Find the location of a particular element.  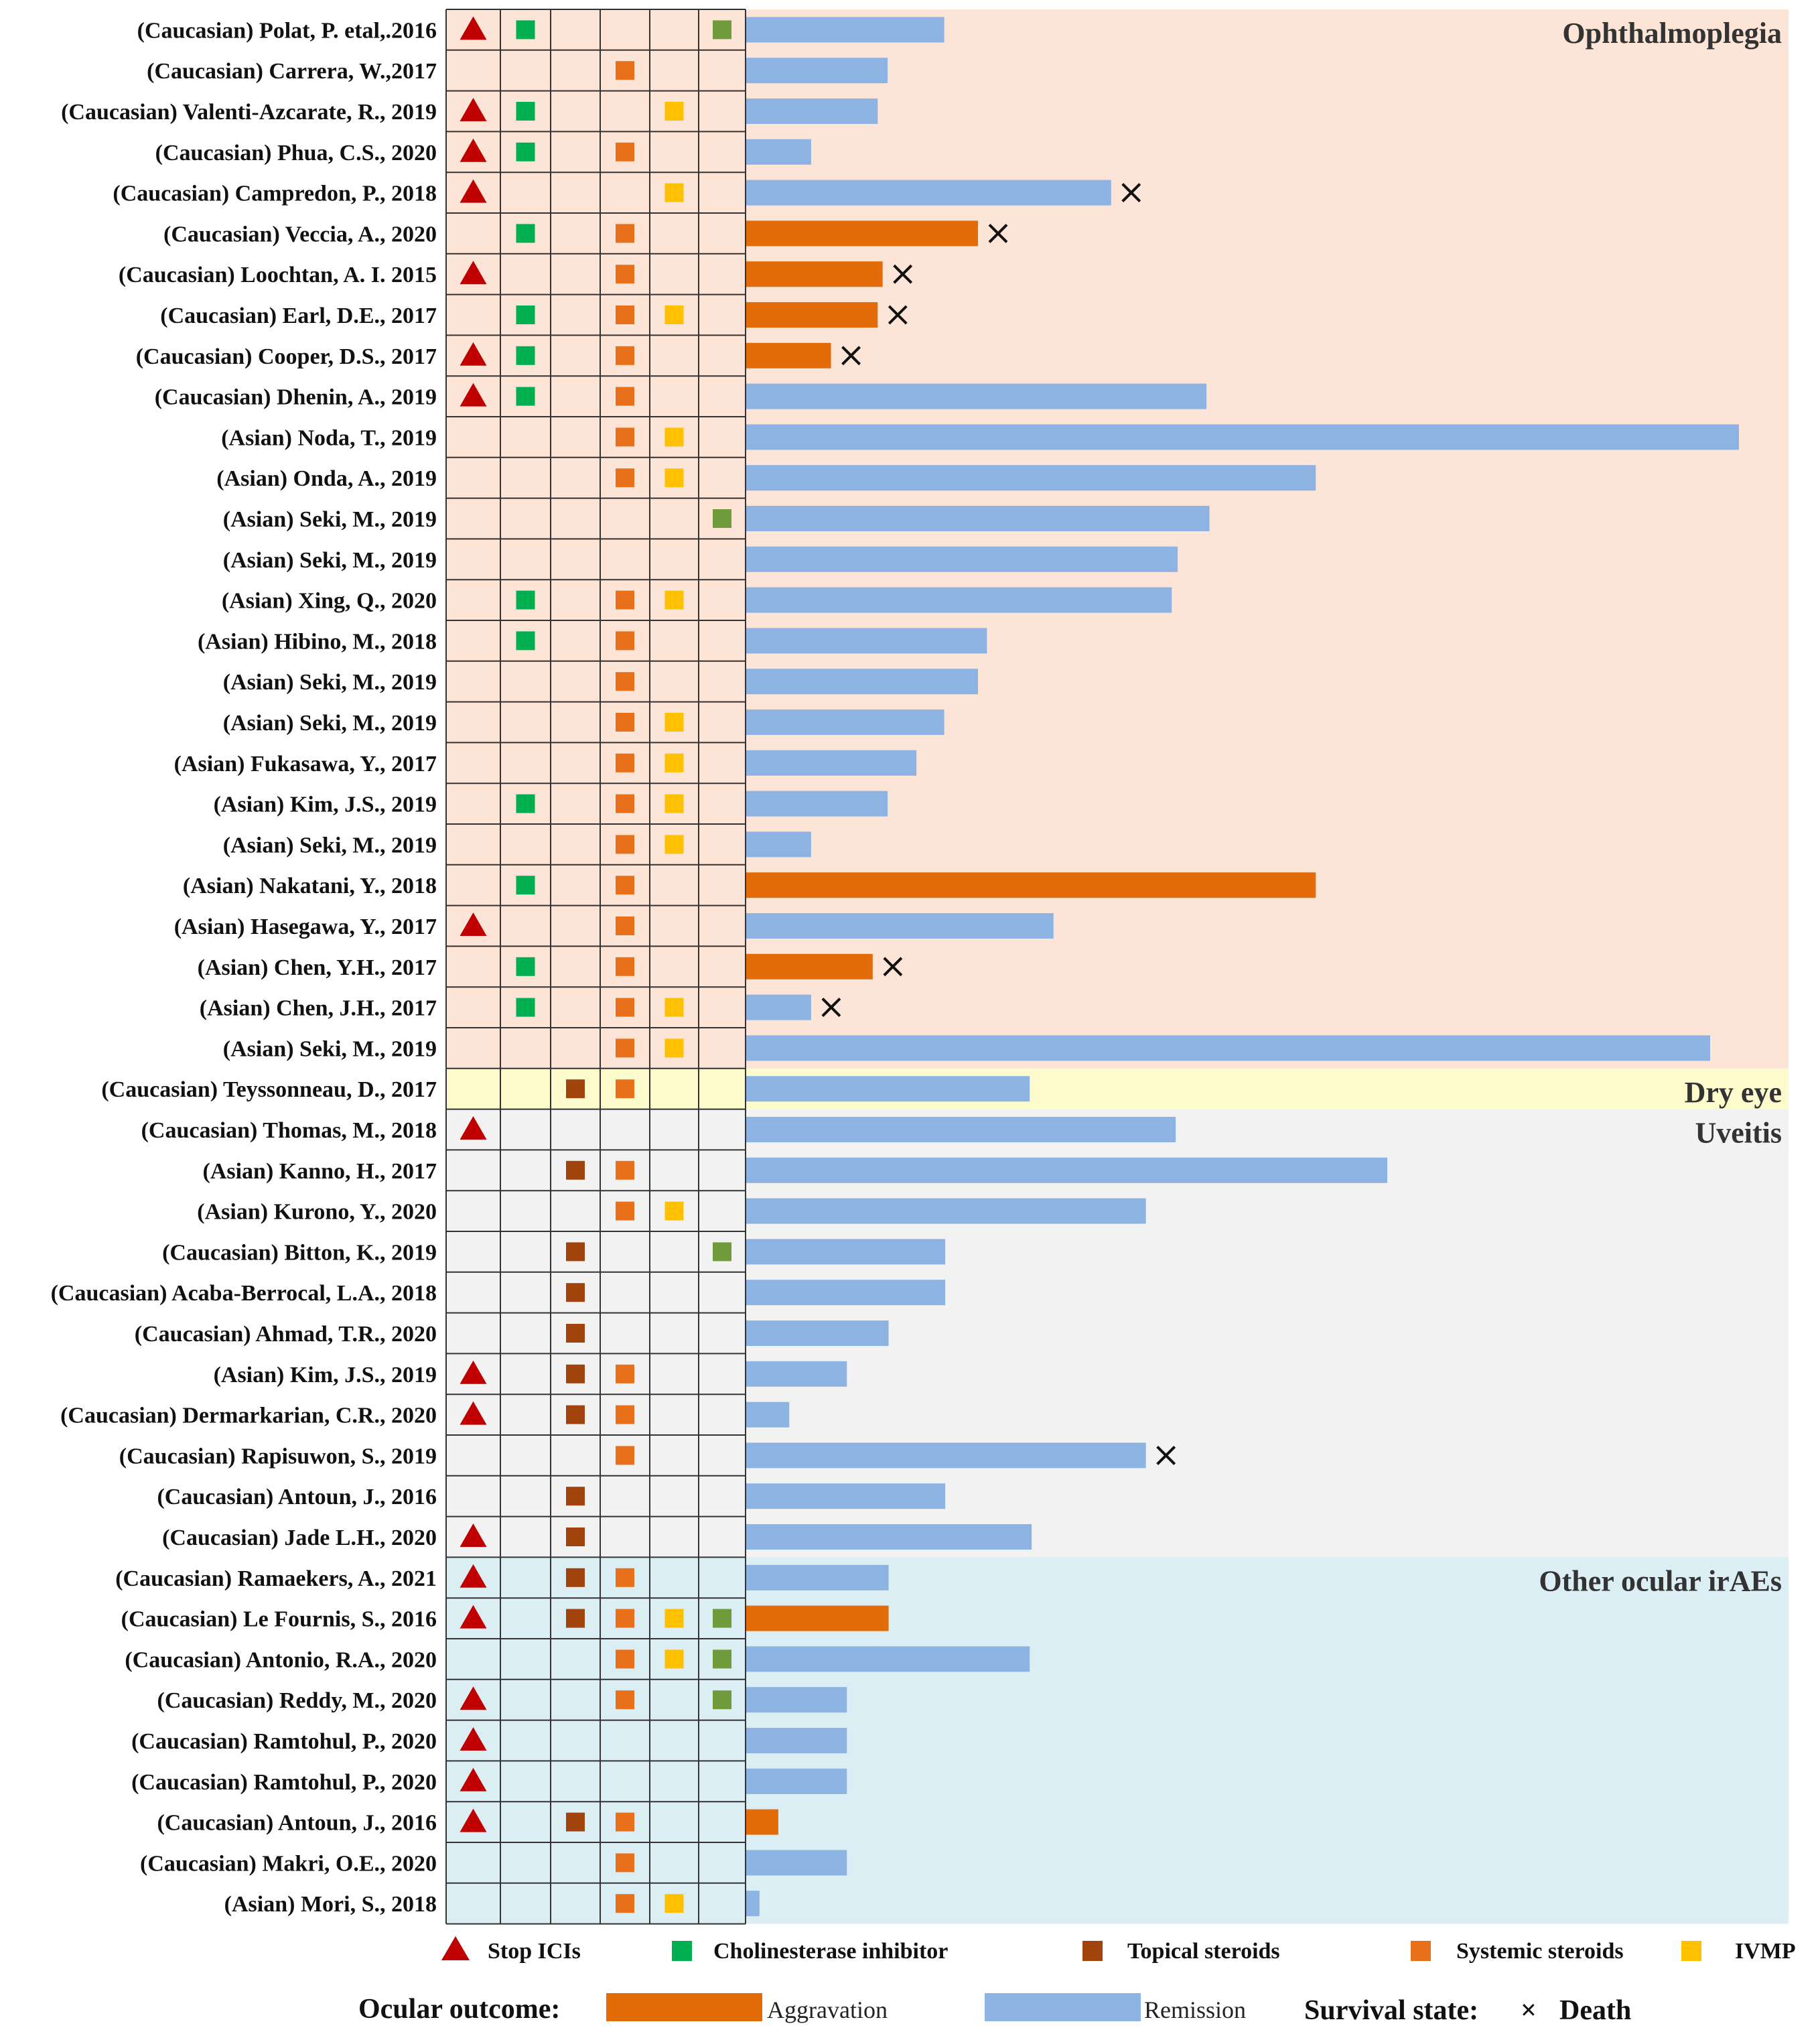

study-label: (Caucasian) Valenti-Azcarate, R., 2019 is located at coordinates (249, 113).